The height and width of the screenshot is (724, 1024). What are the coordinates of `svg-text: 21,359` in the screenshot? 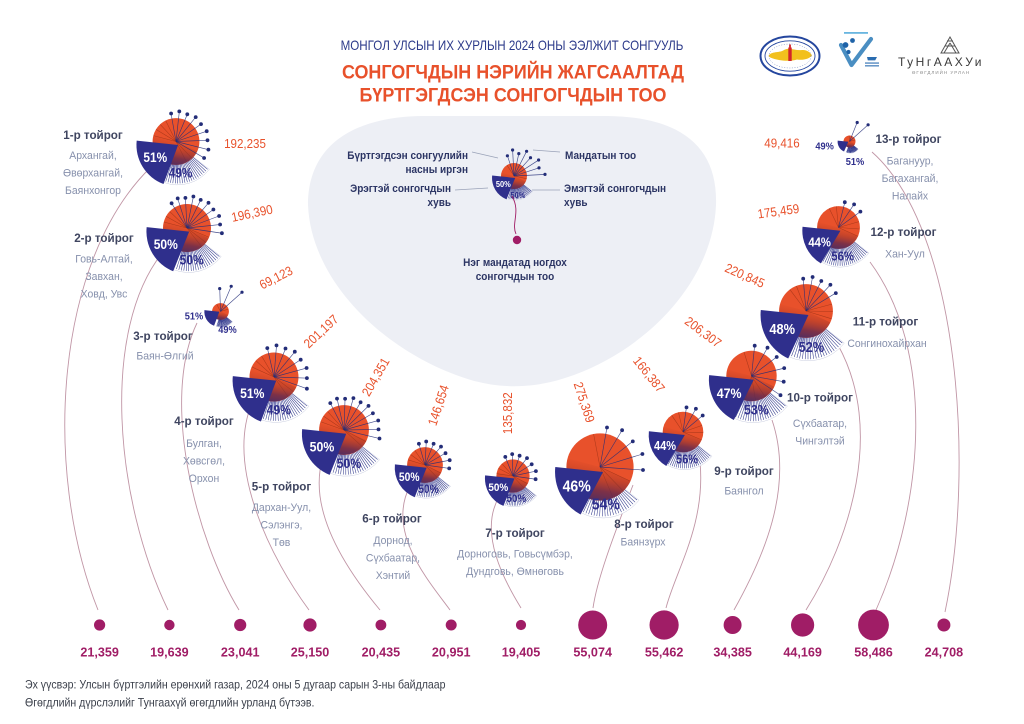 It's located at (99, 651).